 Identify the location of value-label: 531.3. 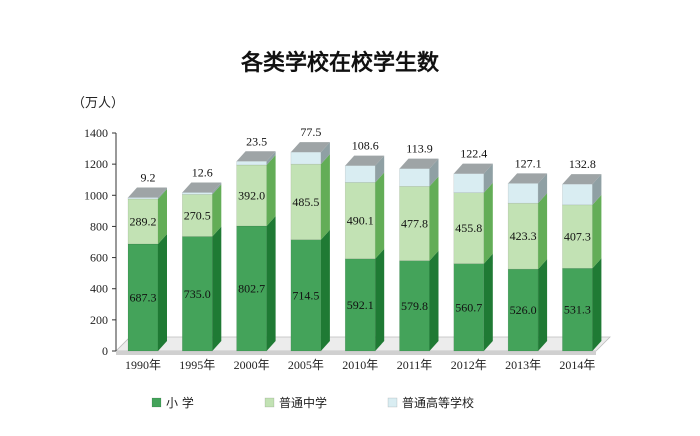
(577, 310).